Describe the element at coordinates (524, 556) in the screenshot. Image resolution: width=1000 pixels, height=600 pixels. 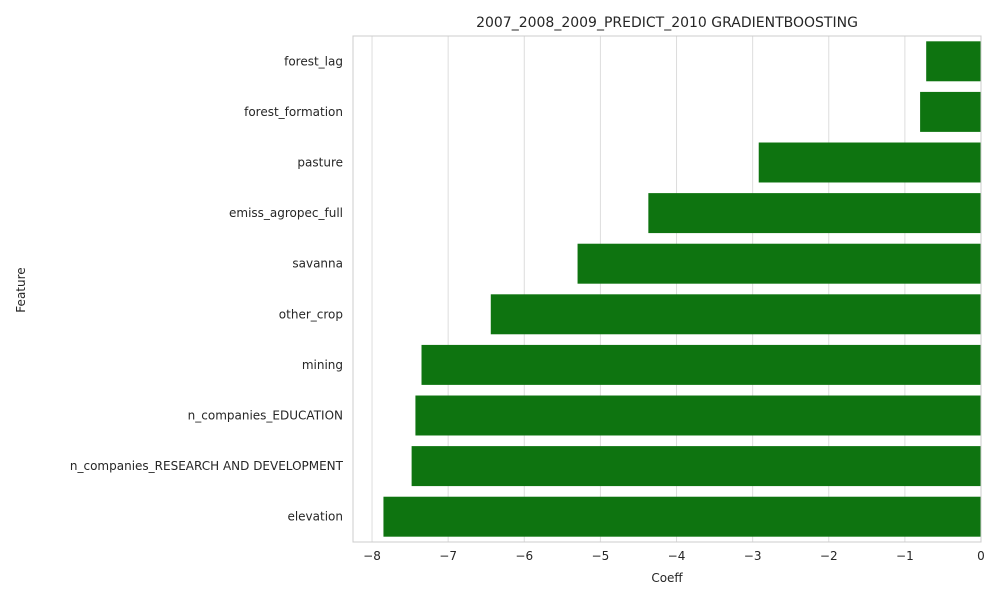
I see `x-tick-label: −6` at that location.